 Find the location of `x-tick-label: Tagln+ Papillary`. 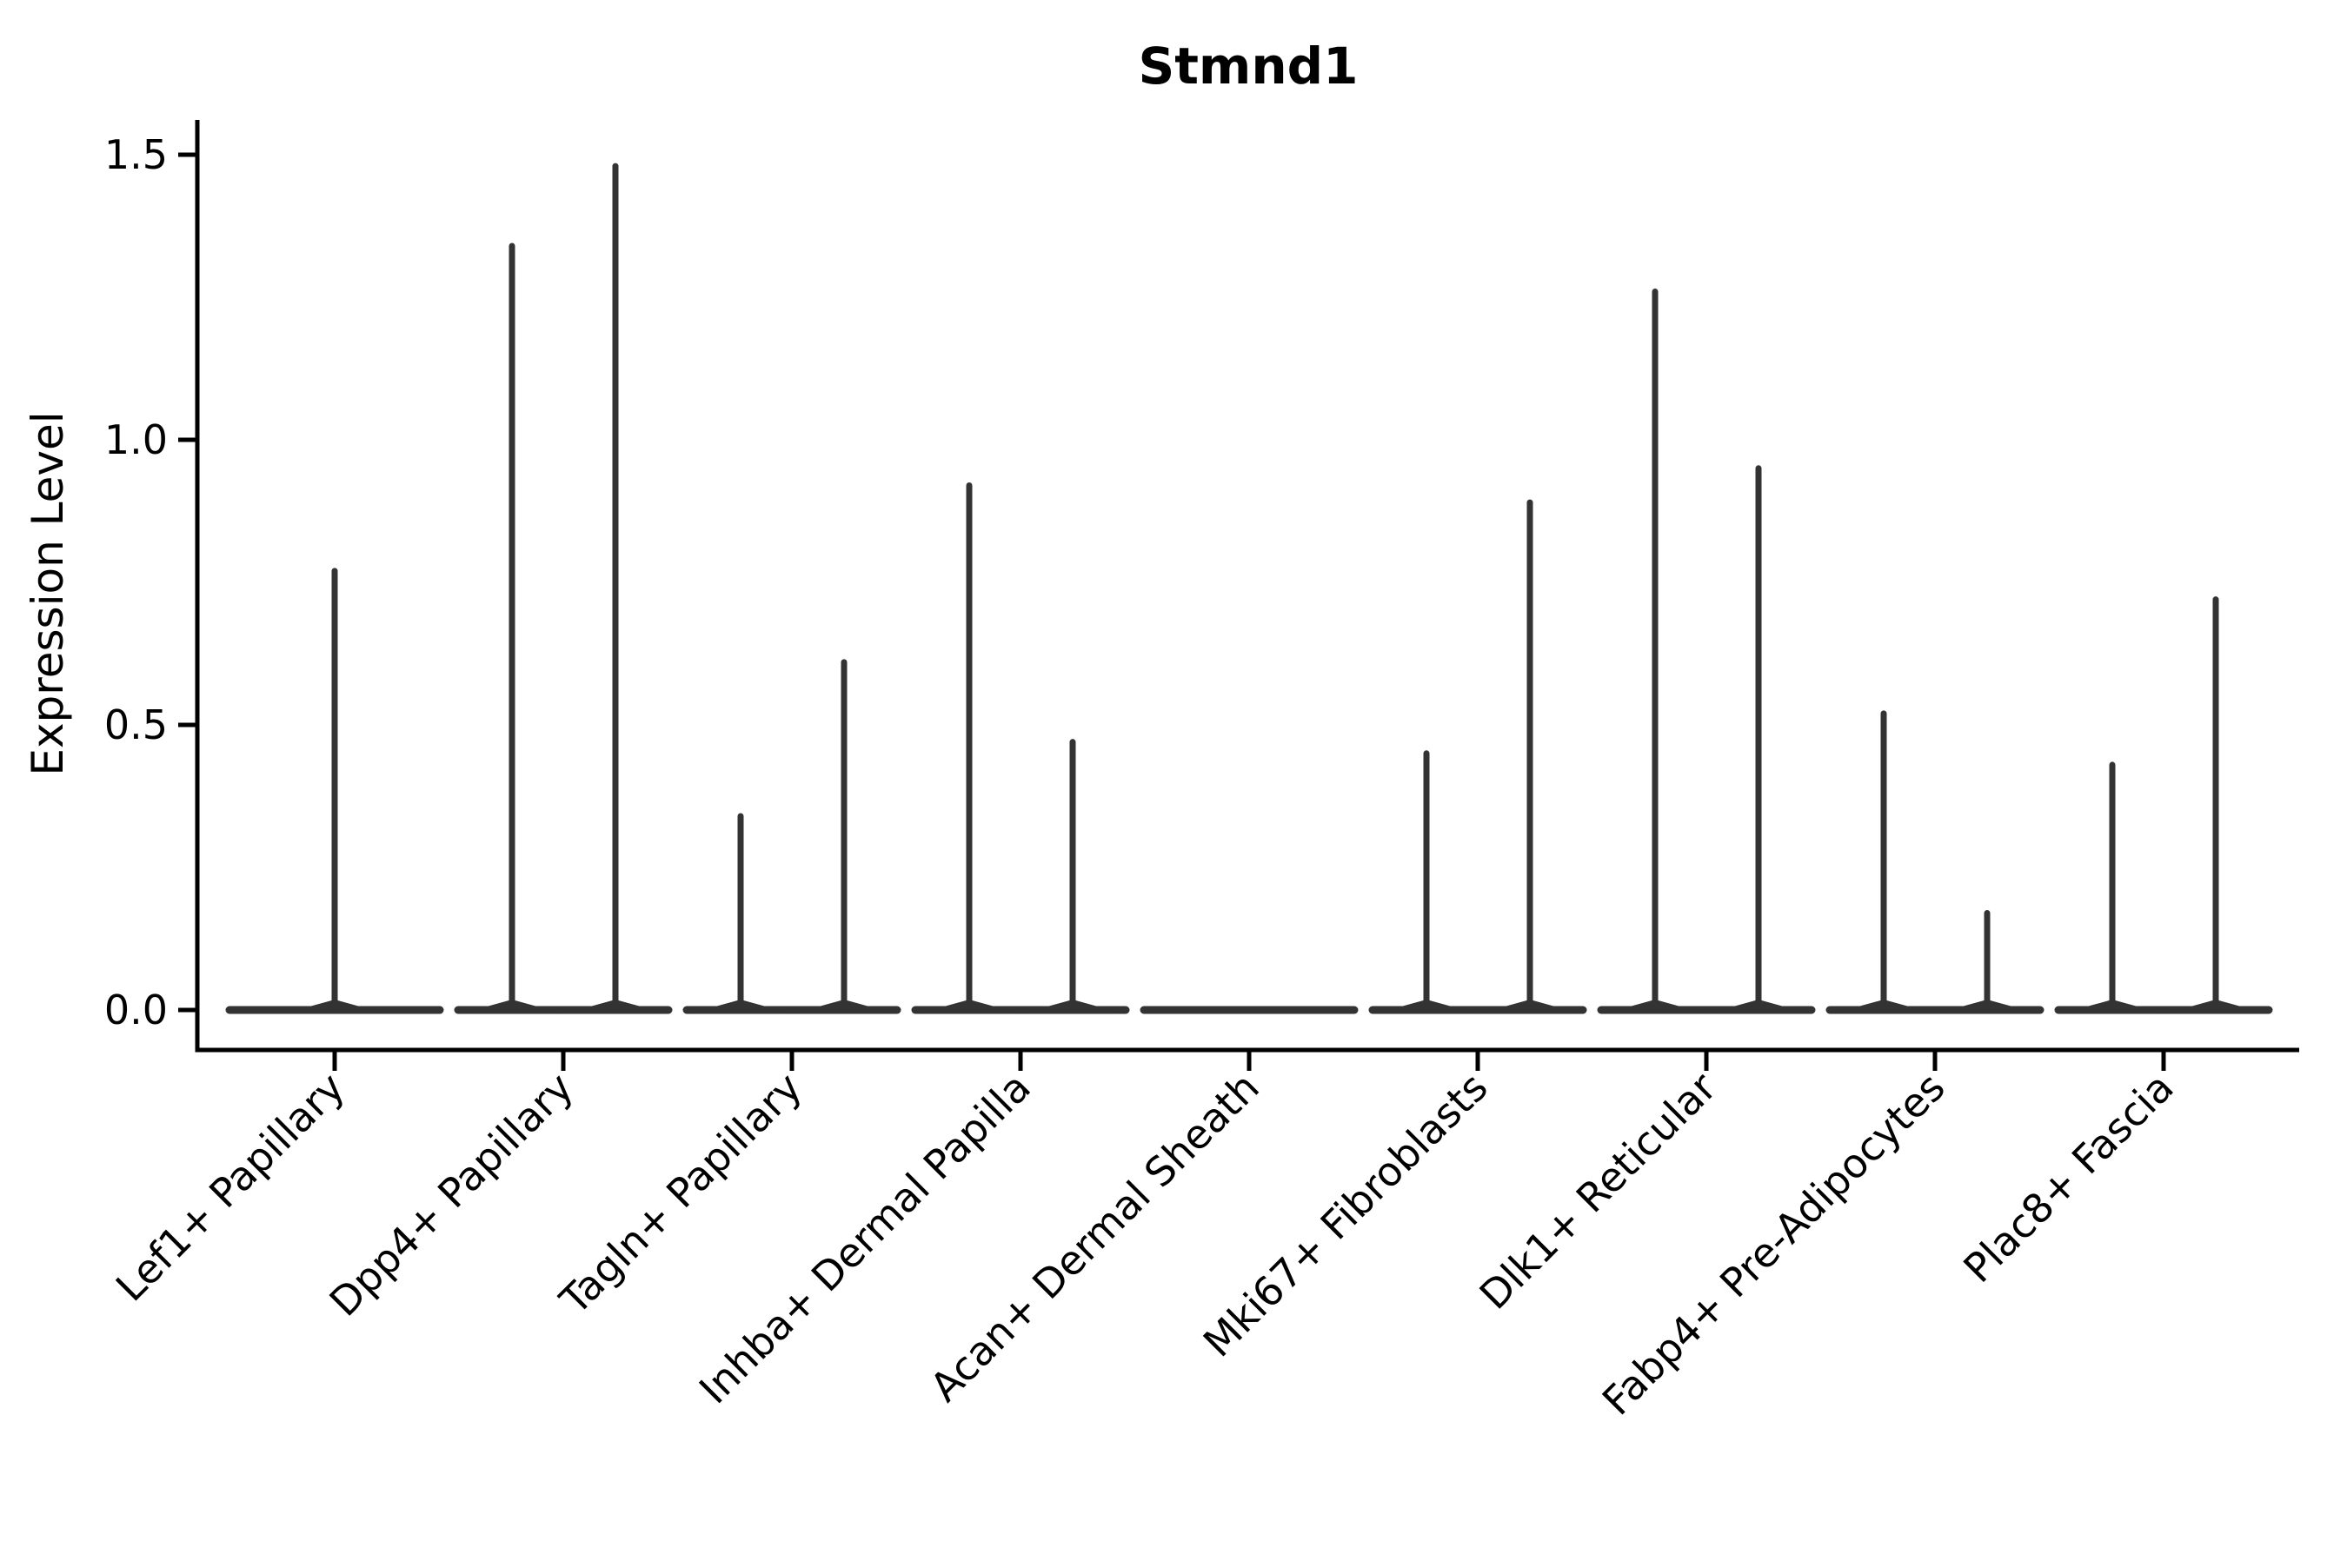

x-tick-label: Tagln+ Papillary is located at coordinates (680, 1194).